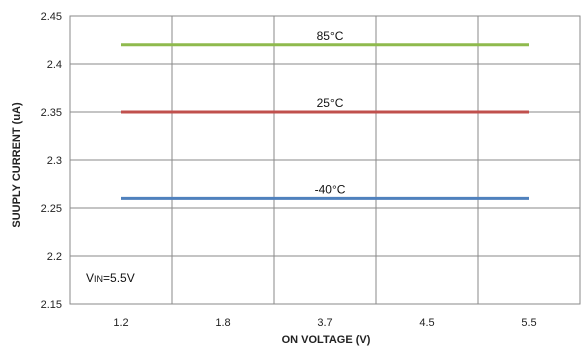 This screenshot has width=588, height=349. I want to click on x-tick-label: 1.8, so click(222, 323).